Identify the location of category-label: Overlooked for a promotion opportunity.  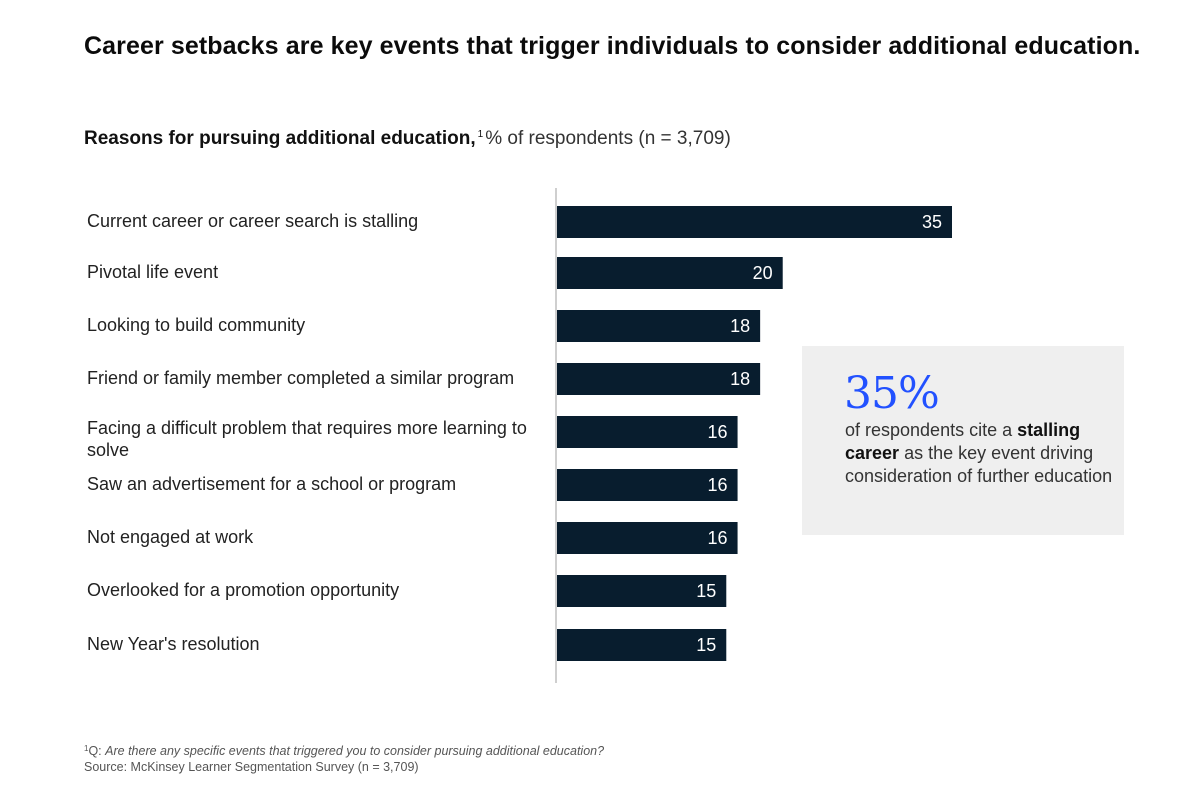
(243, 590).